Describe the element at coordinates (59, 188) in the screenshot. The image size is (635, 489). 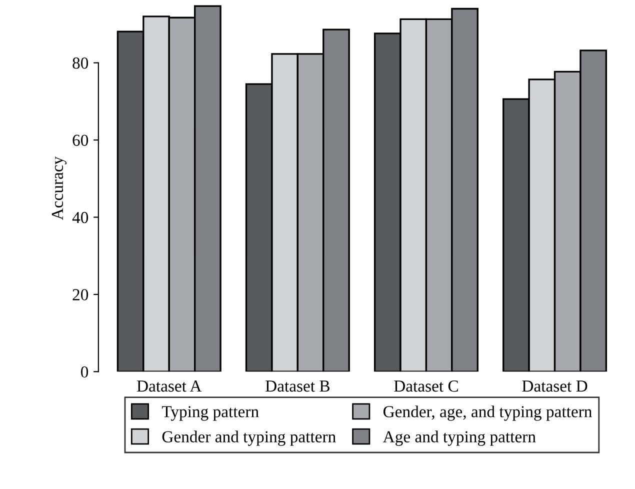
I see `y-axis-title: Accuracy` at that location.